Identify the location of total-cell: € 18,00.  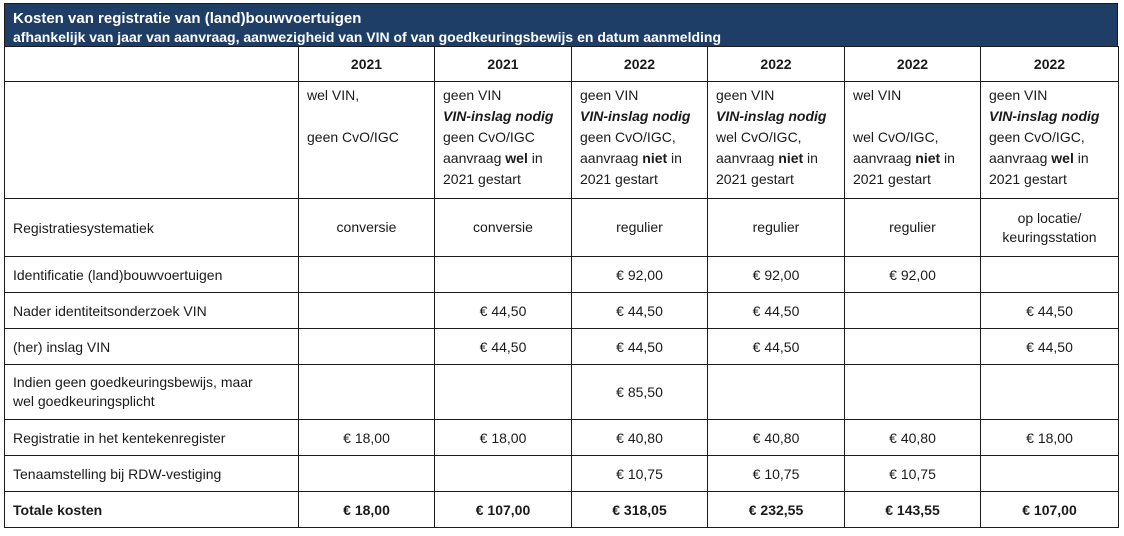
(366, 509).